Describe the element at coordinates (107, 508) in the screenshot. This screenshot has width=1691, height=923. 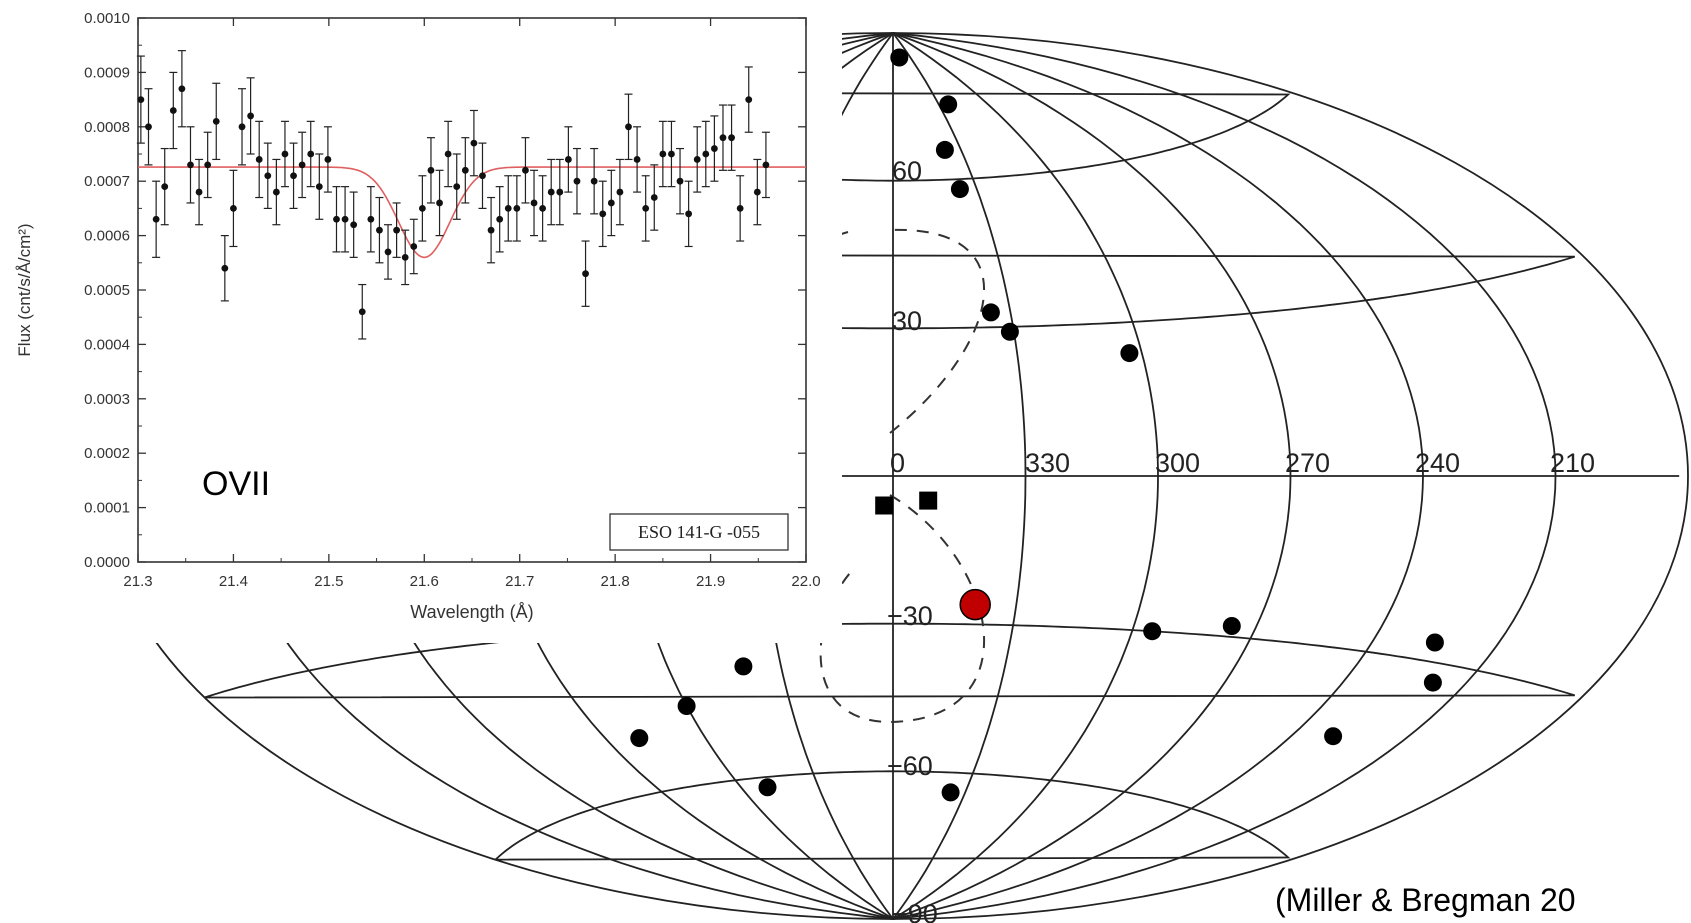
I see `y-tick-label: 0.0001` at that location.